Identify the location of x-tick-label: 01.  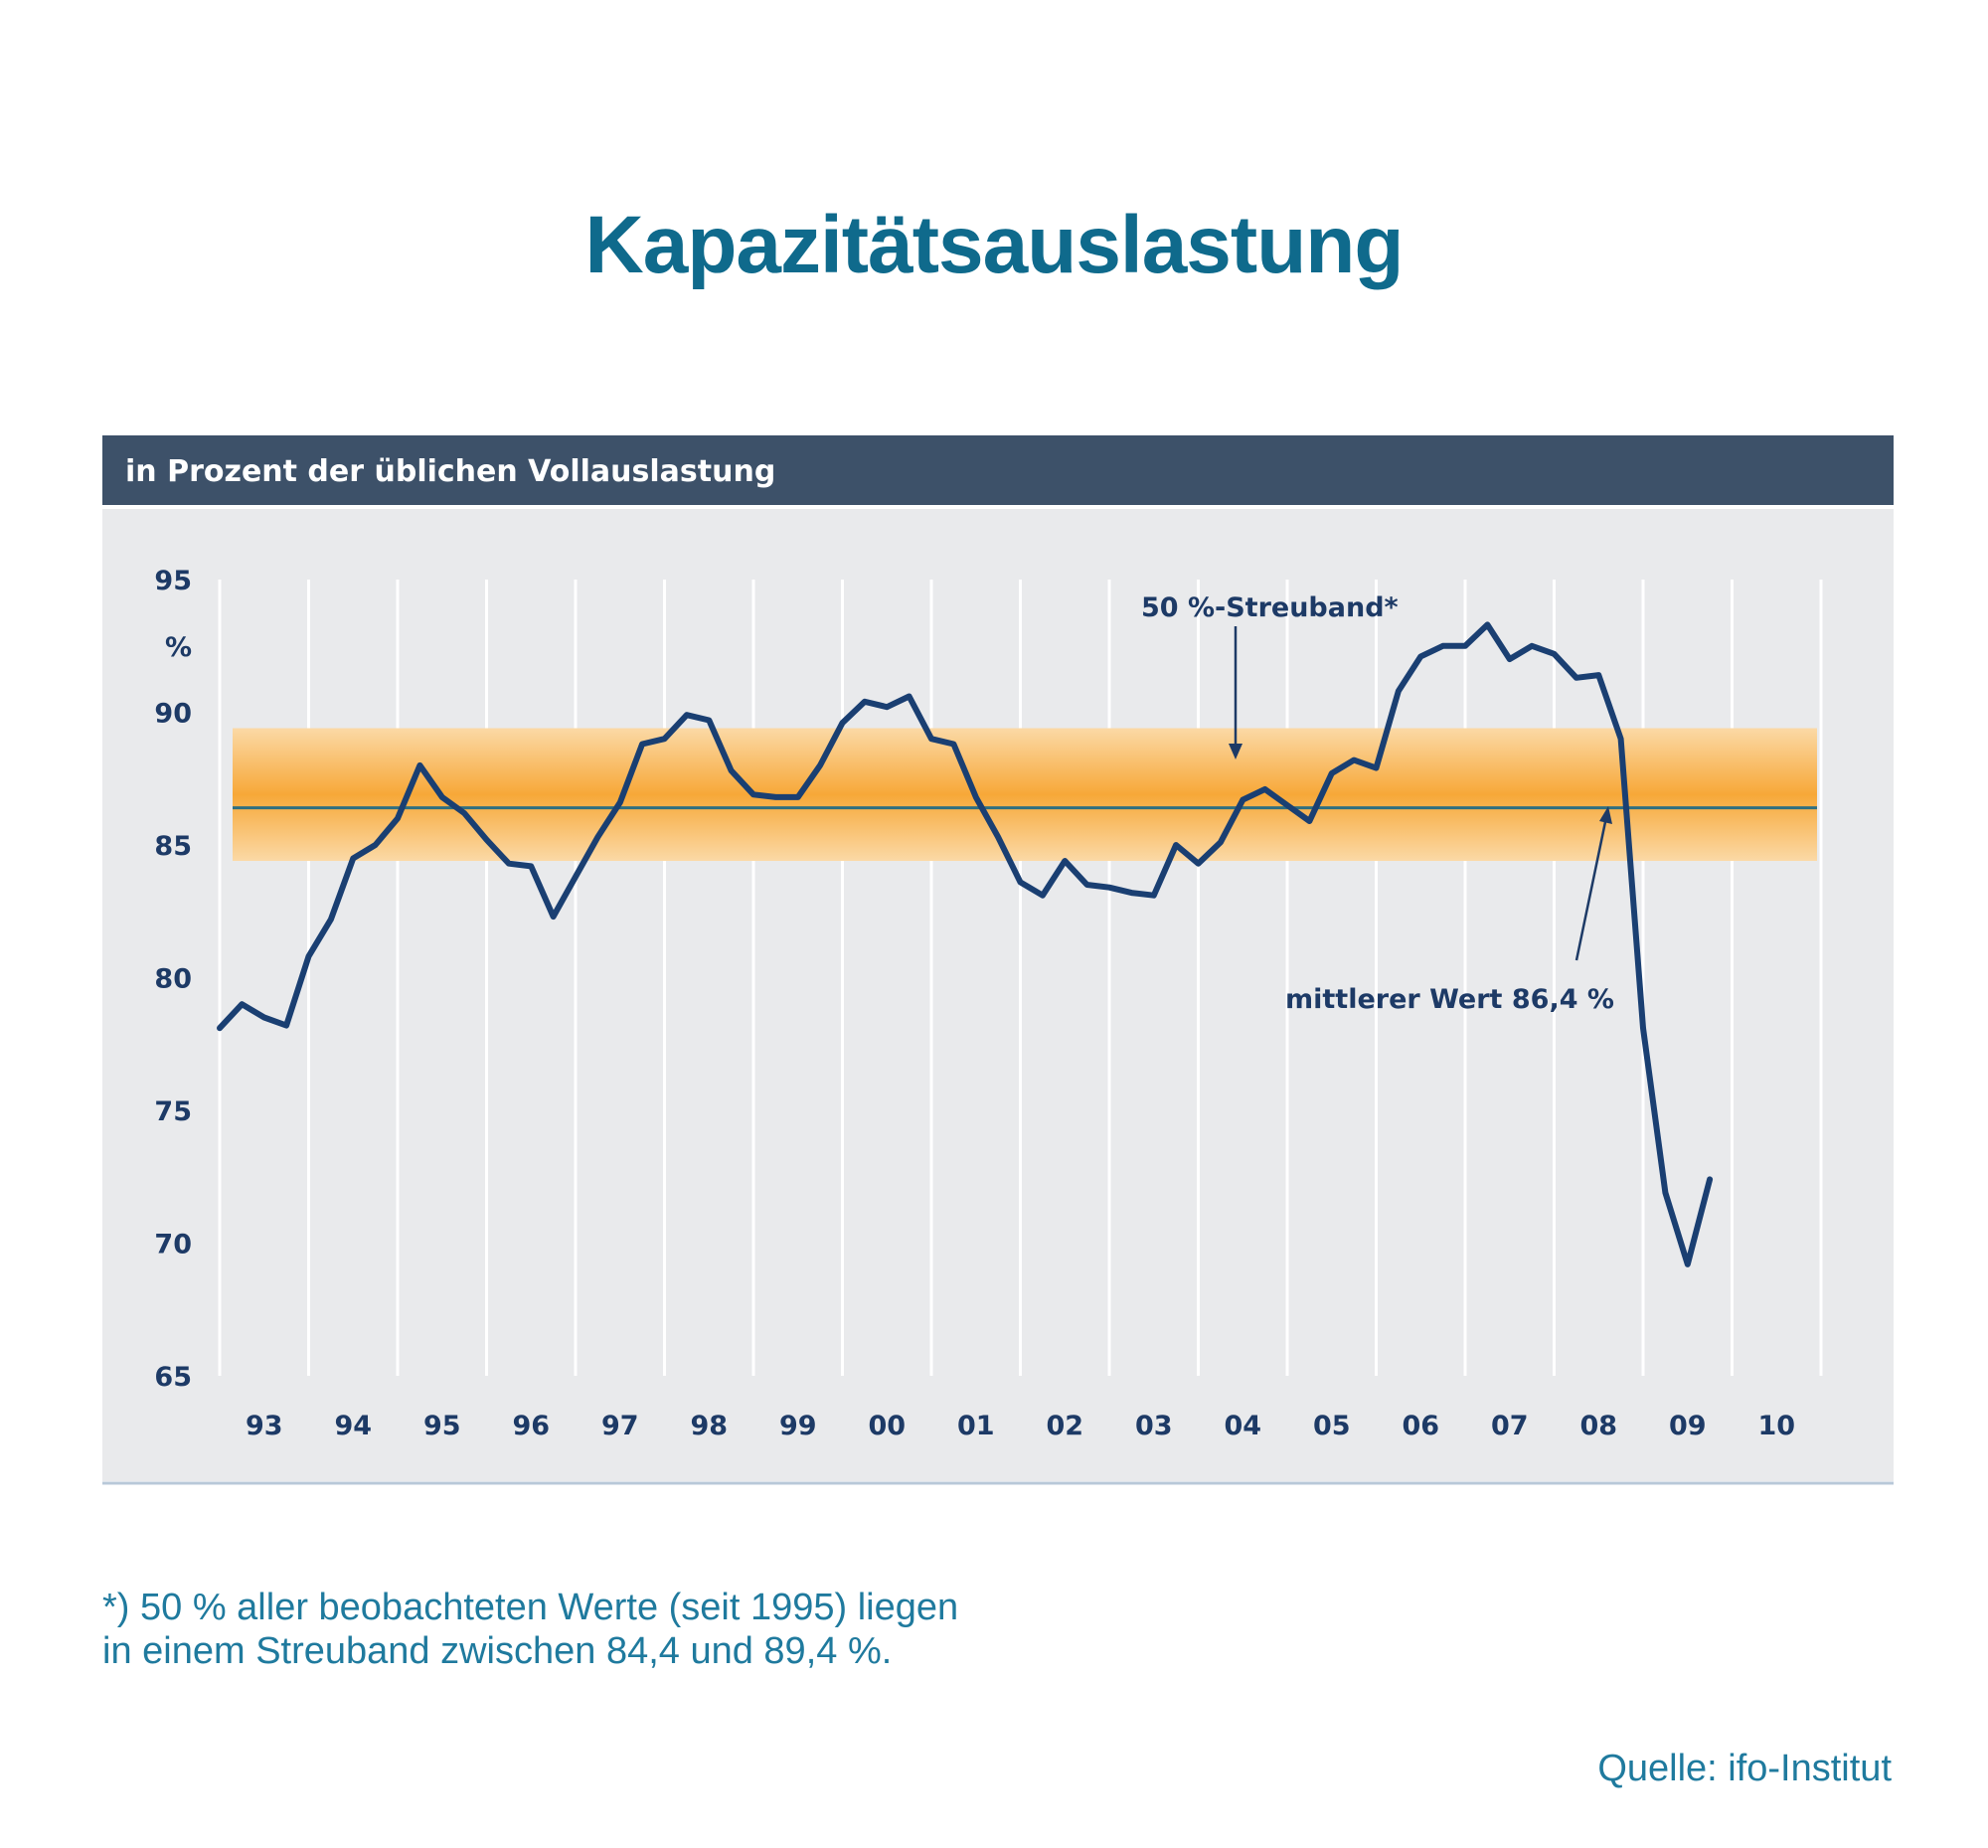
(976, 1426).